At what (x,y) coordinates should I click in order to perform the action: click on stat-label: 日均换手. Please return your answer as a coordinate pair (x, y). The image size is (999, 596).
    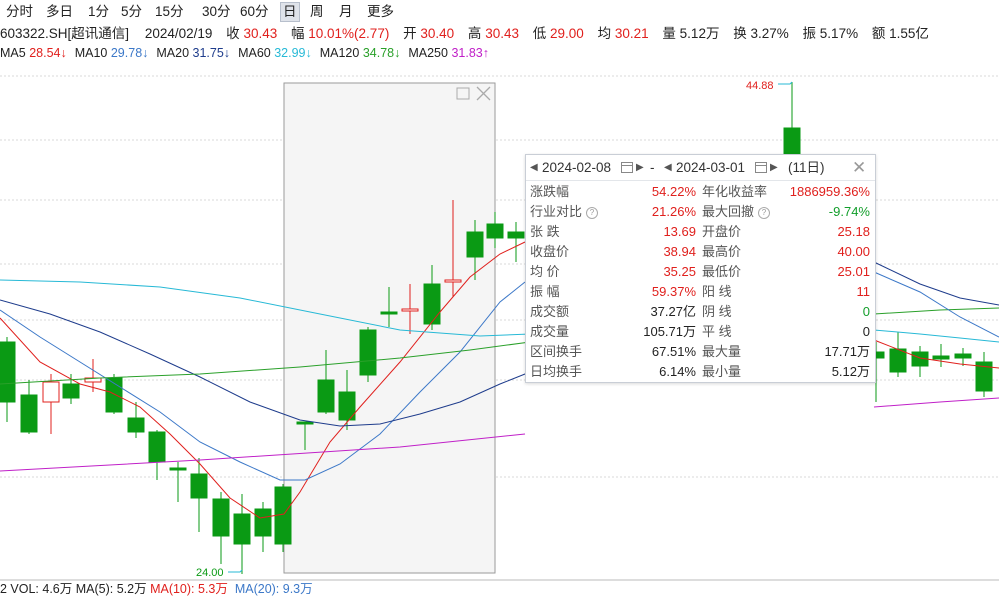
    Looking at the image, I should click on (556, 371).